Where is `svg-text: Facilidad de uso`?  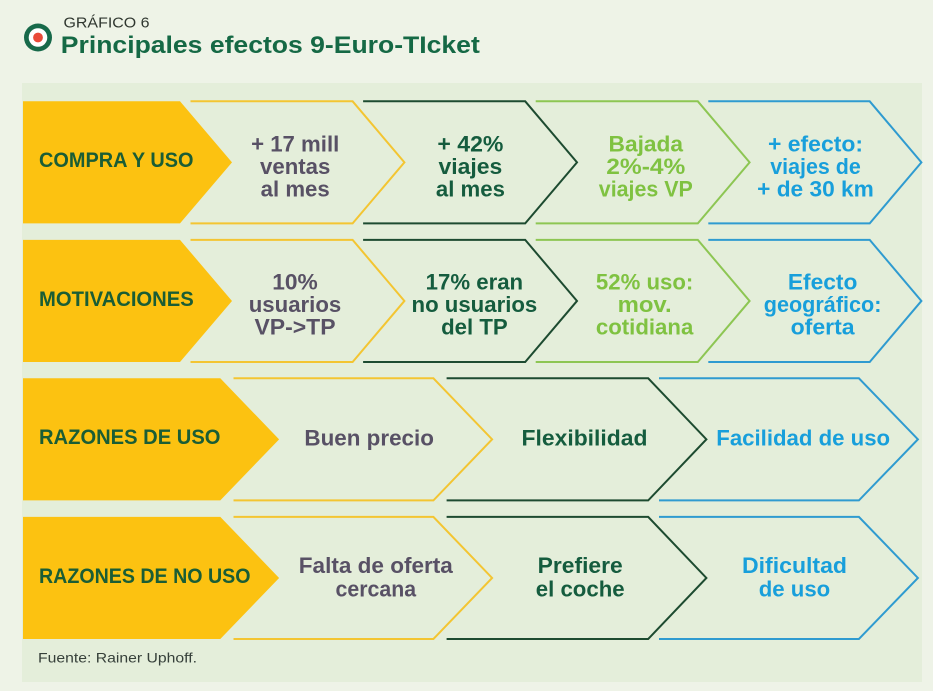
svg-text: Facilidad de uso is located at coordinates (803, 438).